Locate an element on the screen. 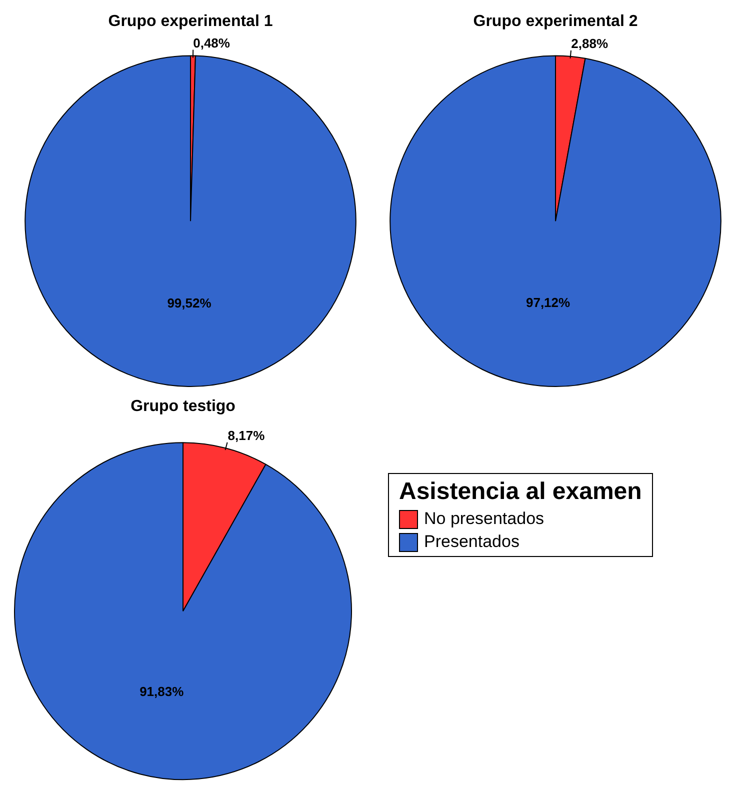 Image resolution: width=747 pixels, height=800 pixels. data-label: 2,88% is located at coordinates (589, 43).